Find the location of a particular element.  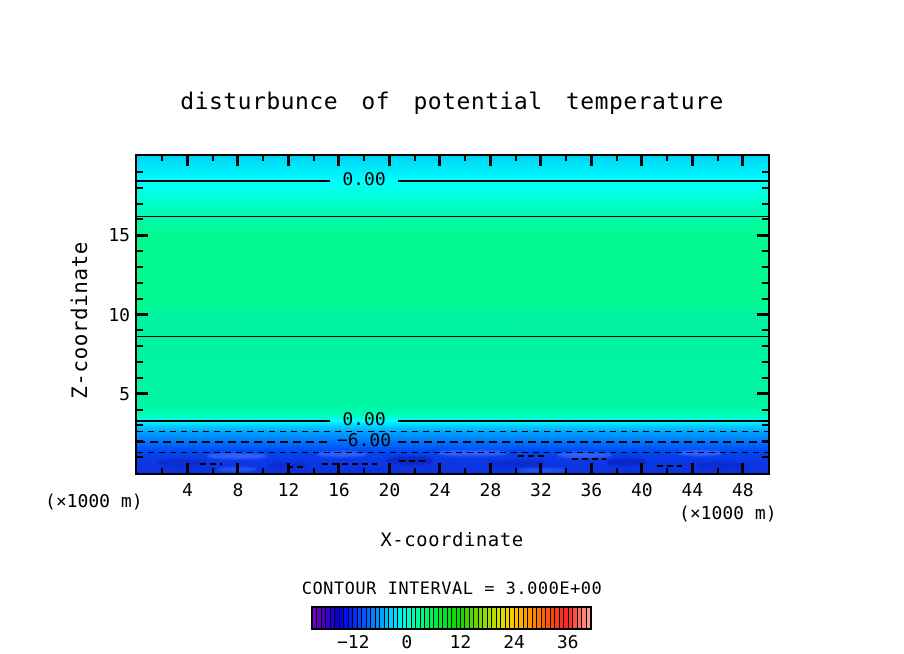

contour-label: −6.00 is located at coordinates (364, 440).